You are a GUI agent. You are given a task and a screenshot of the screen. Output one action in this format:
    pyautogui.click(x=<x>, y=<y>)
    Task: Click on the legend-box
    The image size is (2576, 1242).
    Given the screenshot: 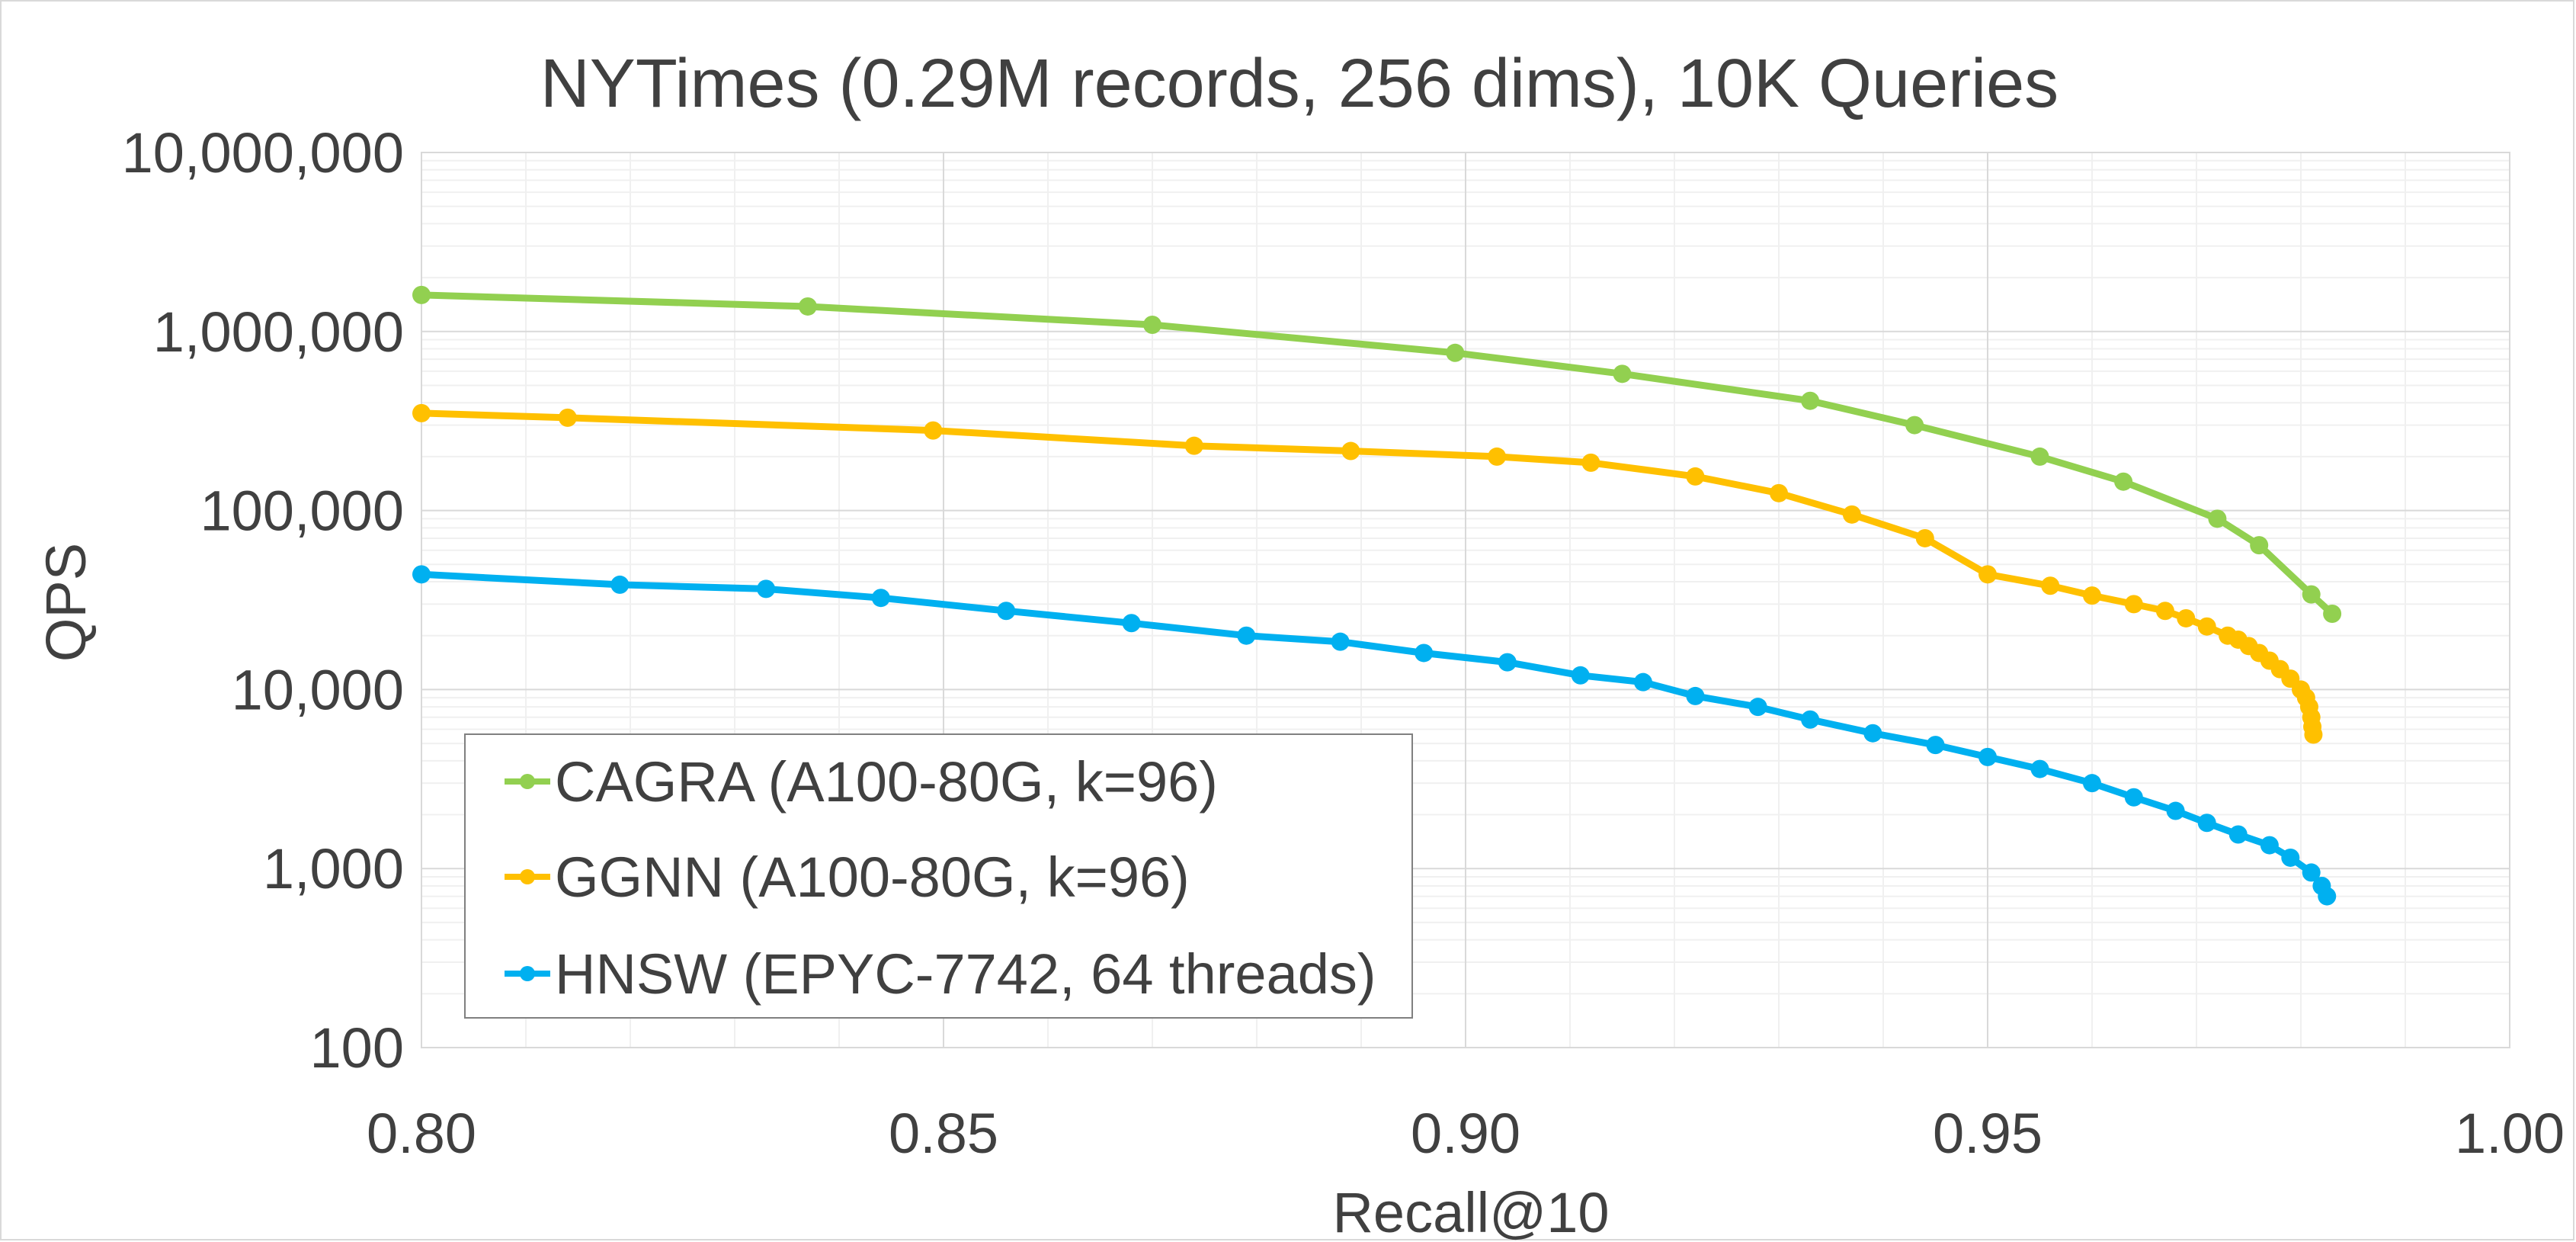 What is the action you would take?
    pyautogui.click(x=938, y=876)
    